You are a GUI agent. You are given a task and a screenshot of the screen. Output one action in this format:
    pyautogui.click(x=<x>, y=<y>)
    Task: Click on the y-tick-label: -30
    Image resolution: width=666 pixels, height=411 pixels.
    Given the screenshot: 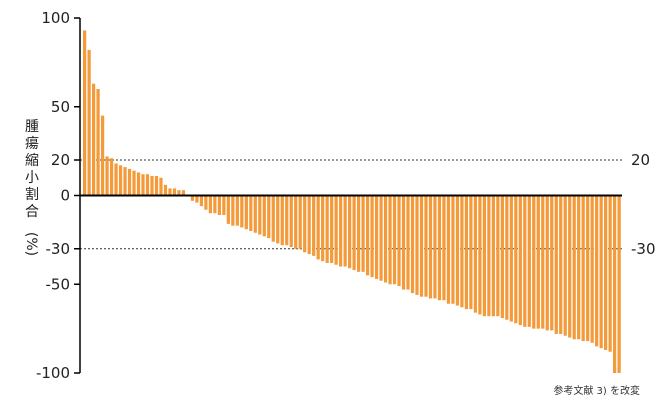 What is the action you would take?
    pyautogui.click(x=58, y=249)
    